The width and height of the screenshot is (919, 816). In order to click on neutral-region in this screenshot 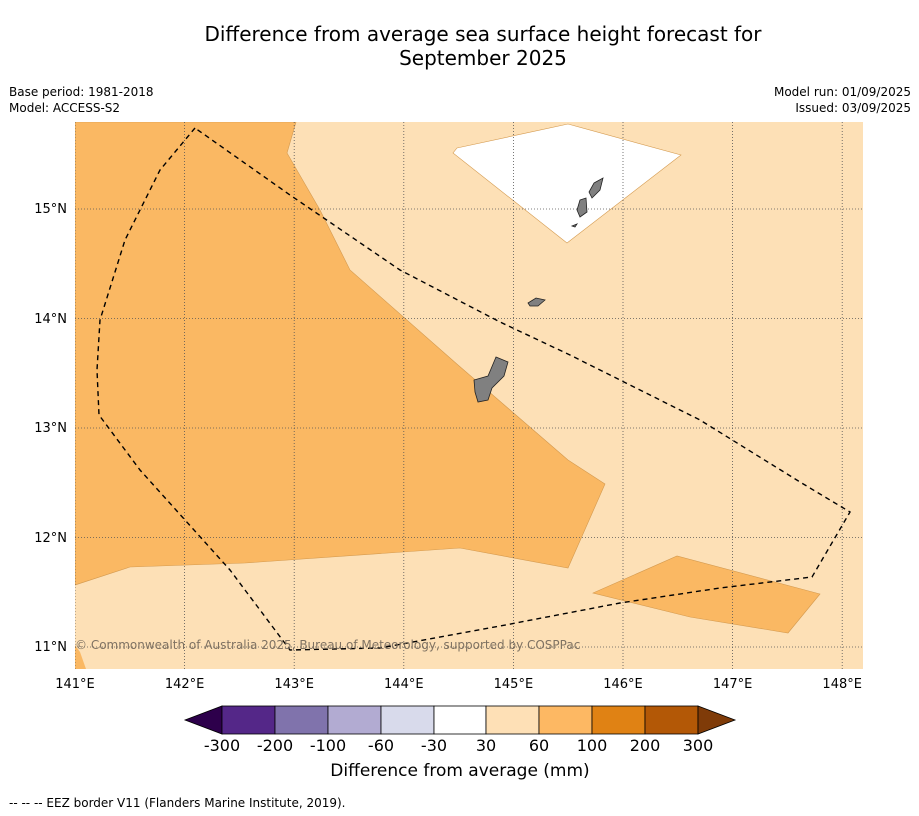, I will do `click(567, 183)`.